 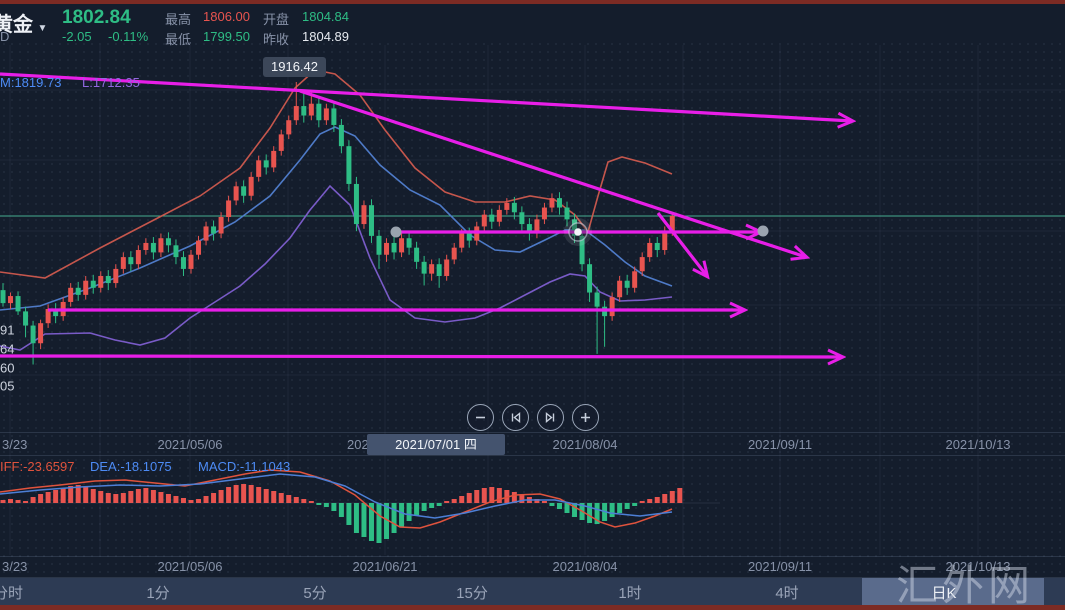 I want to click on symbol-selector: 黄金 ▼, so click(x=23, y=22).